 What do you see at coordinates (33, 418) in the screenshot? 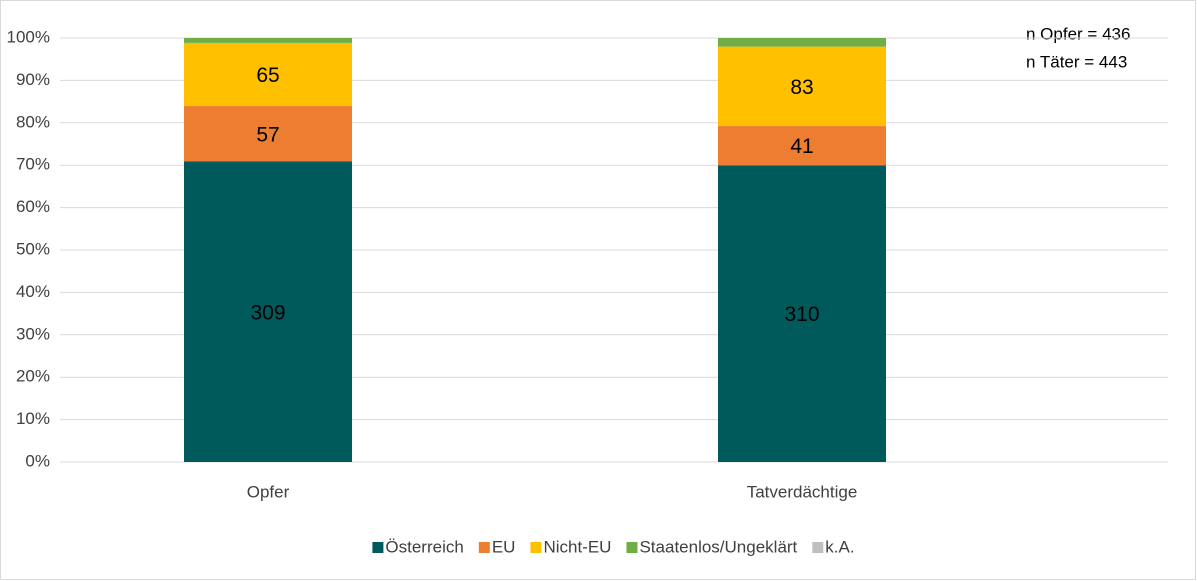
I see `y-tick-label: 10%` at bounding box center [33, 418].